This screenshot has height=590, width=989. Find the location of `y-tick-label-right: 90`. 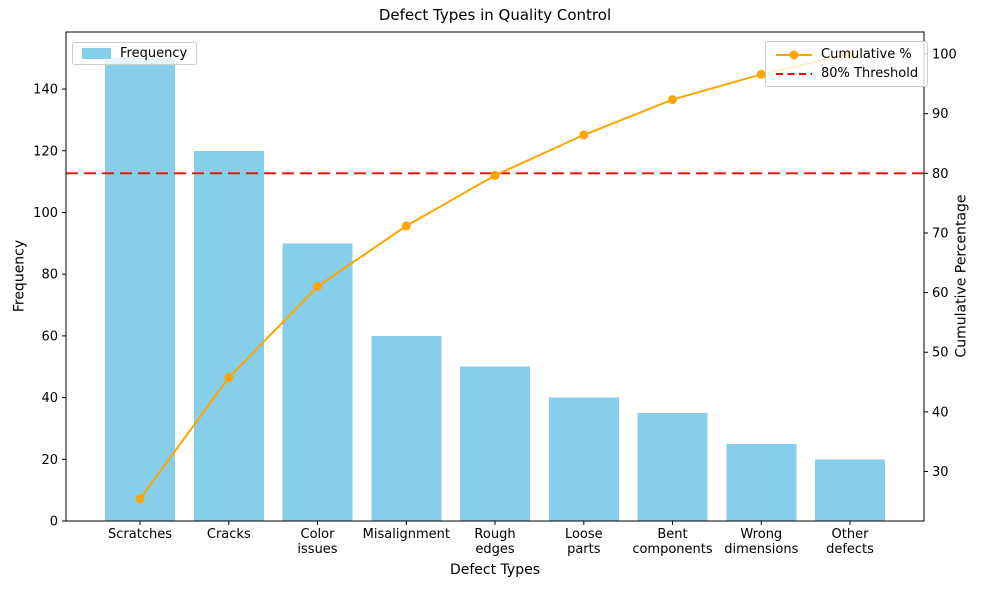

y-tick-label-right: 90 is located at coordinates (940, 114).